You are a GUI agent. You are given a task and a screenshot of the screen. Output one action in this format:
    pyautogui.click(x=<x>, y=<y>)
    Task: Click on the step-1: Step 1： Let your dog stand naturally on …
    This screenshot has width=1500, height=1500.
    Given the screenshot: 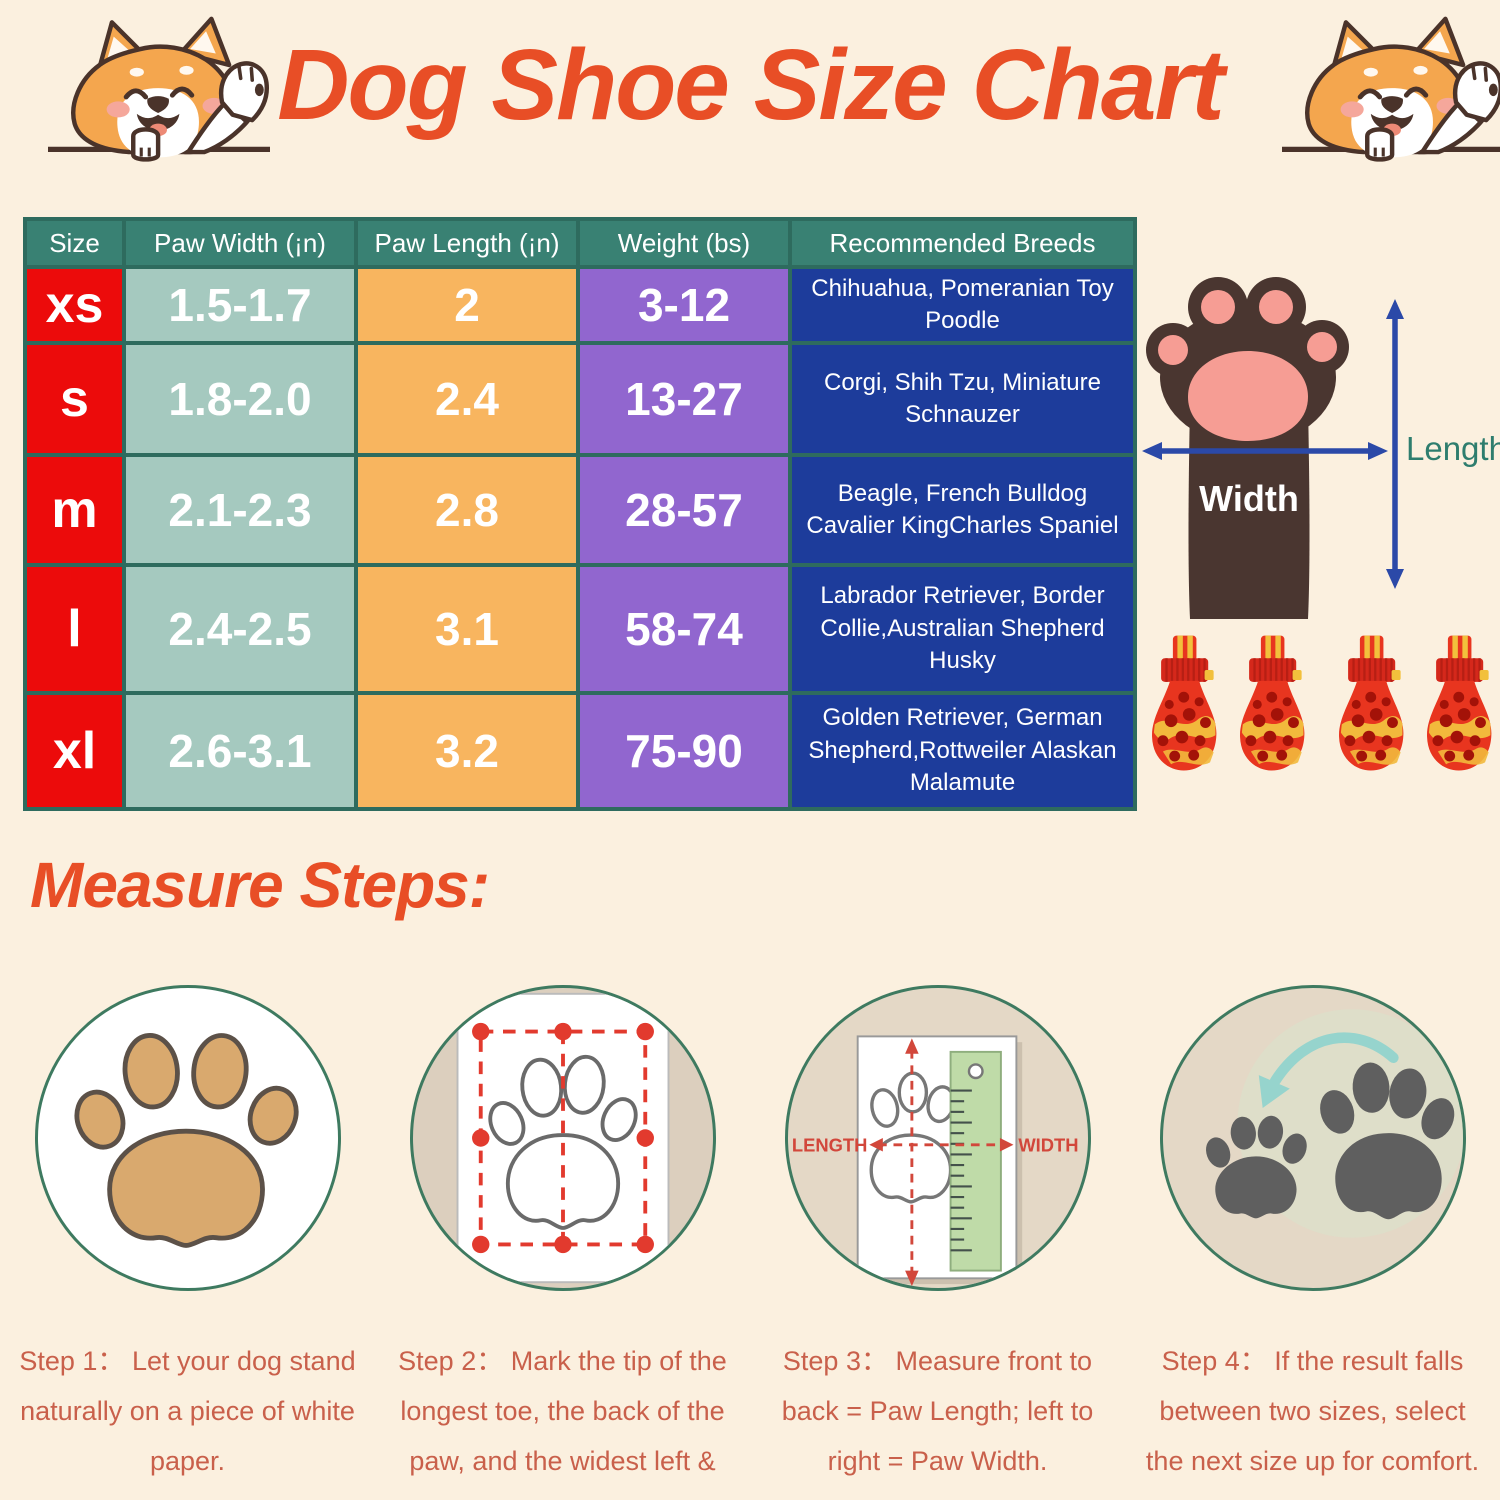 What is the action you would take?
    pyautogui.click(x=187, y=1242)
    